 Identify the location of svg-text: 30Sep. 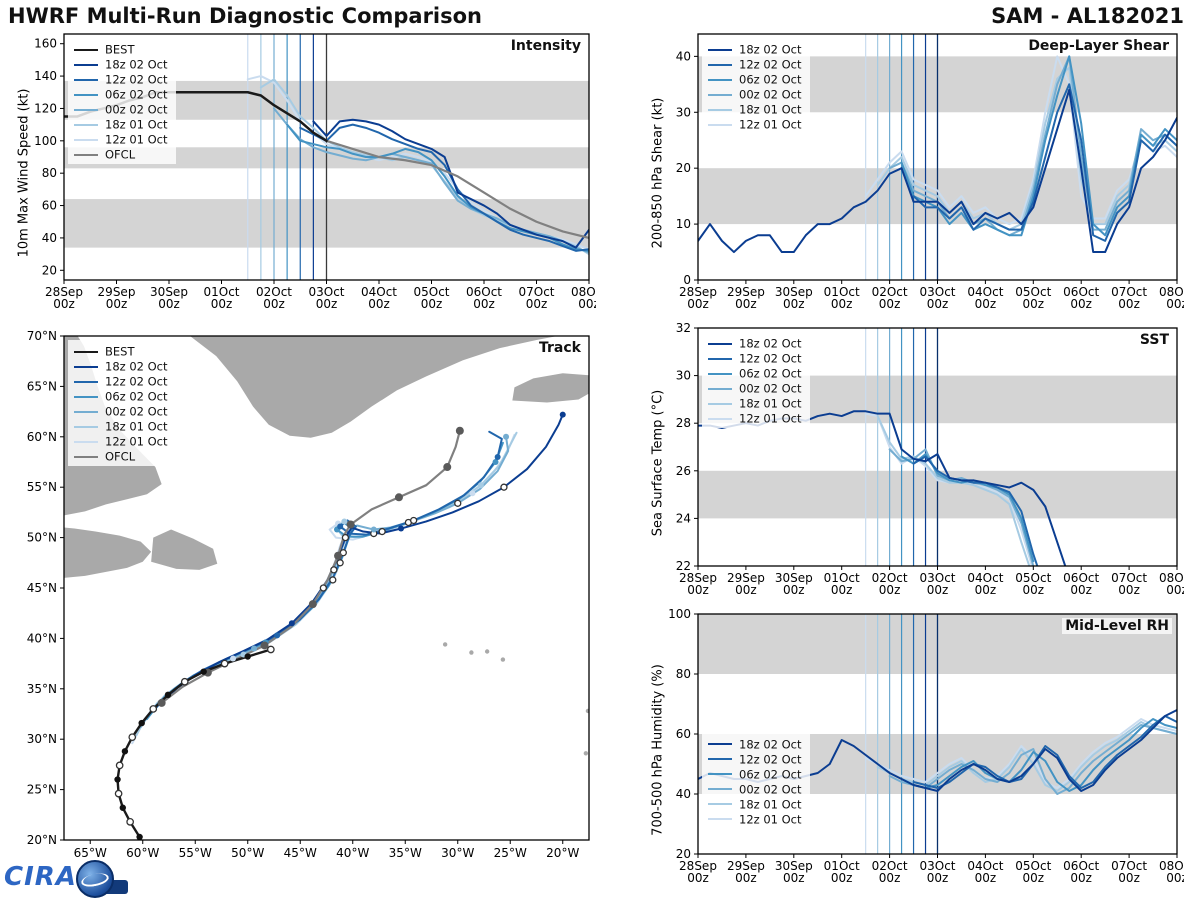
(169, 292).